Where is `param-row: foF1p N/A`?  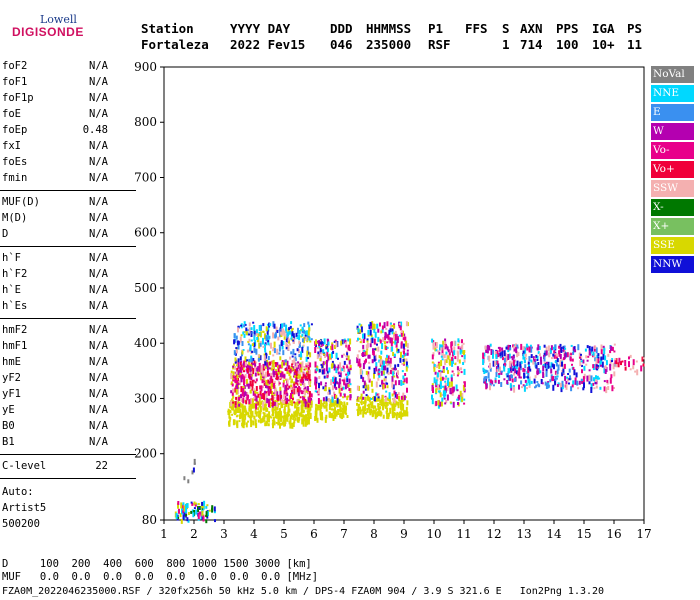
param-row: foF1p N/A is located at coordinates (54, 98).